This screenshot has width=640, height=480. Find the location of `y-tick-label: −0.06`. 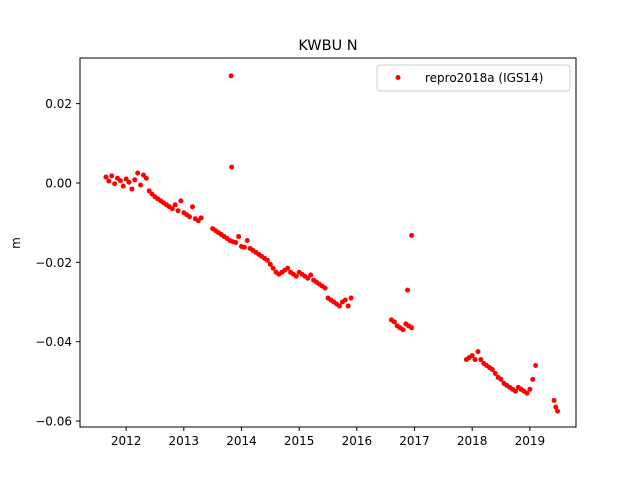

y-tick-label: −0.06 is located at coordinates (53, 422).